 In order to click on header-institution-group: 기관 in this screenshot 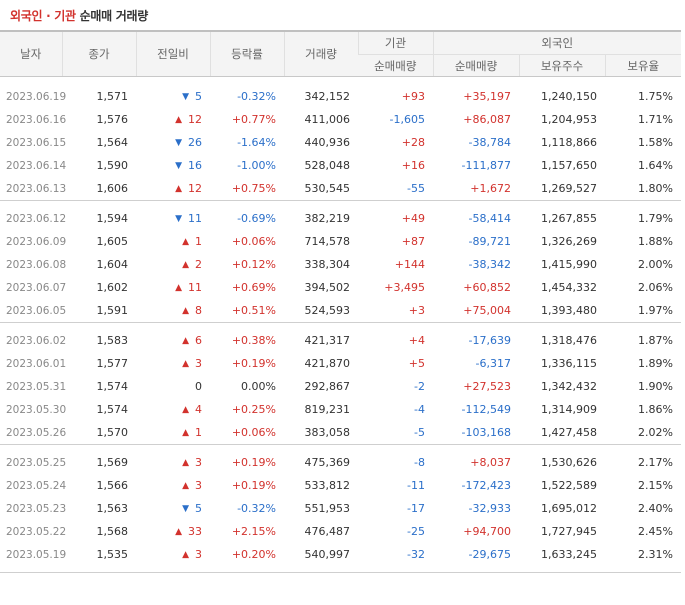, I will do `click(395, 42)`.